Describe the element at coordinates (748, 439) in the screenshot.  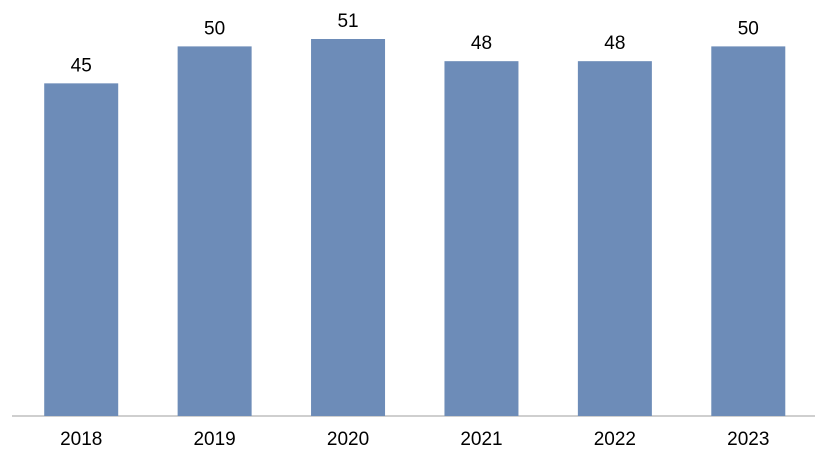
I see `x-tick-label: 2023` at that location.